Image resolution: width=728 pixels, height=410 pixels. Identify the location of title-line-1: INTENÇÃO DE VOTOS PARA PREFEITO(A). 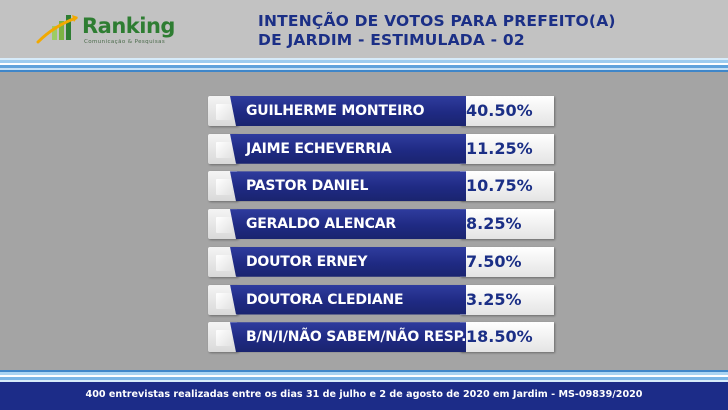
(437, 21).